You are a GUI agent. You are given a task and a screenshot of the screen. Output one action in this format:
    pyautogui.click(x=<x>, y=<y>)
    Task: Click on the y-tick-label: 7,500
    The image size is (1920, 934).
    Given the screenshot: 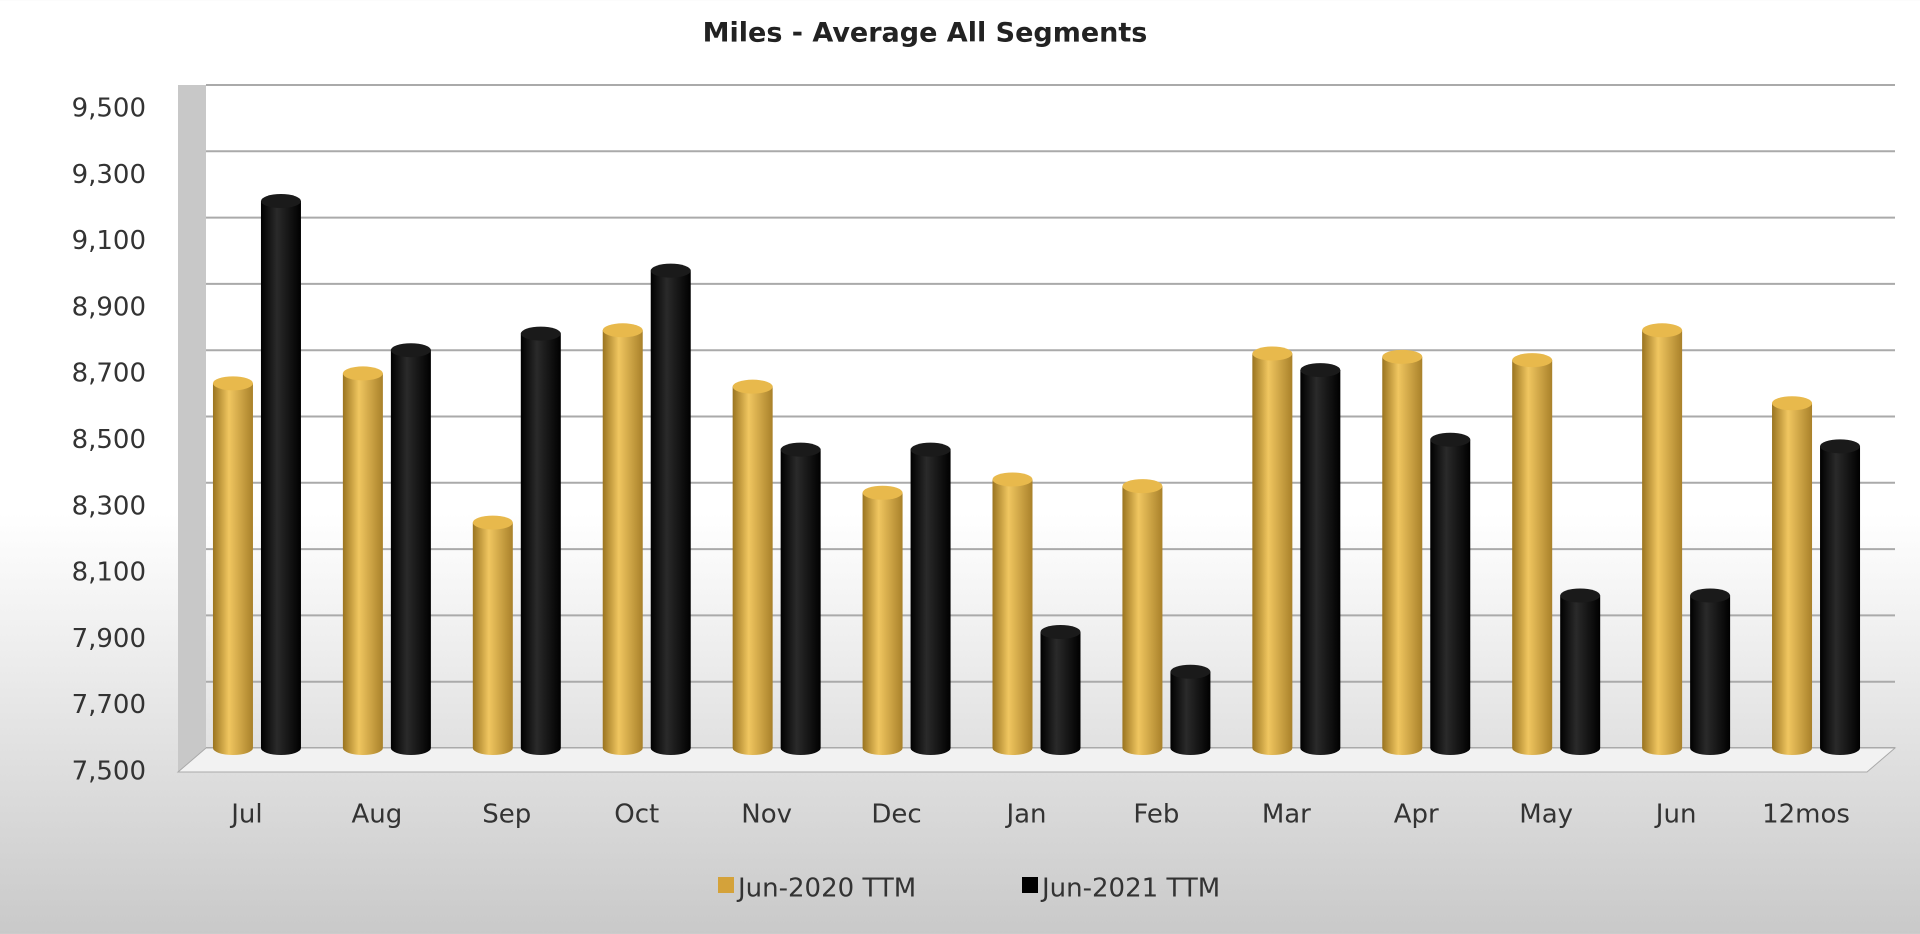 What is the action you would take?
    pyautogui.click(x=109, y=772)
    